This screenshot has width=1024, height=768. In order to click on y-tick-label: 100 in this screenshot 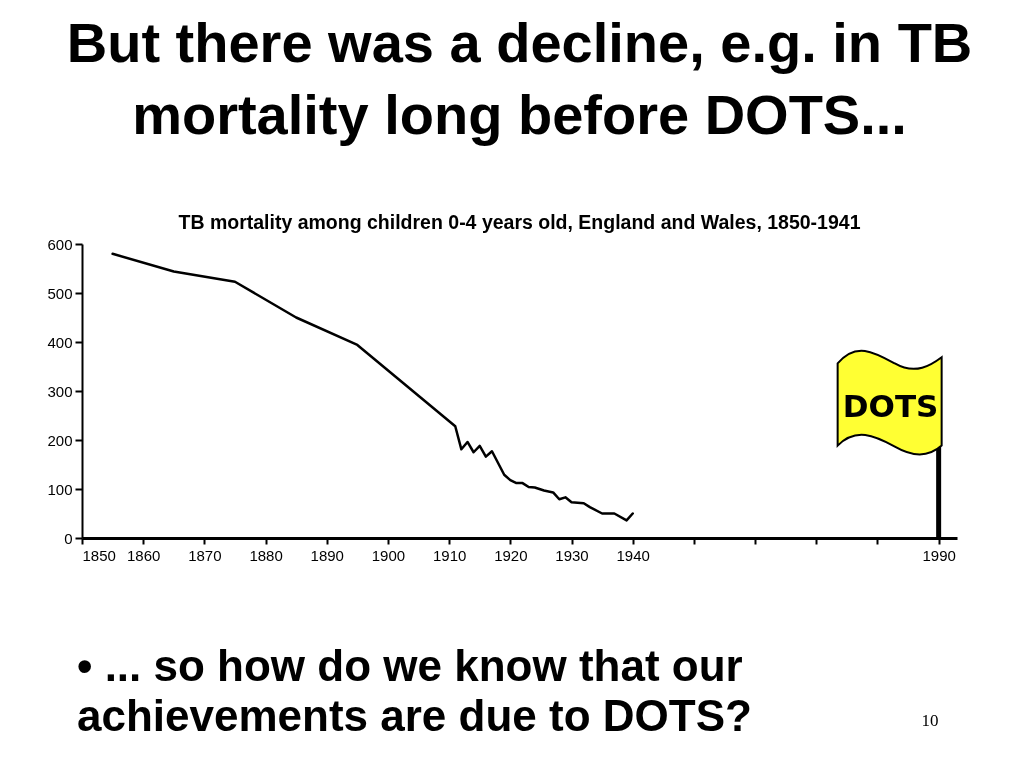, I will do `click(60, 489)`.